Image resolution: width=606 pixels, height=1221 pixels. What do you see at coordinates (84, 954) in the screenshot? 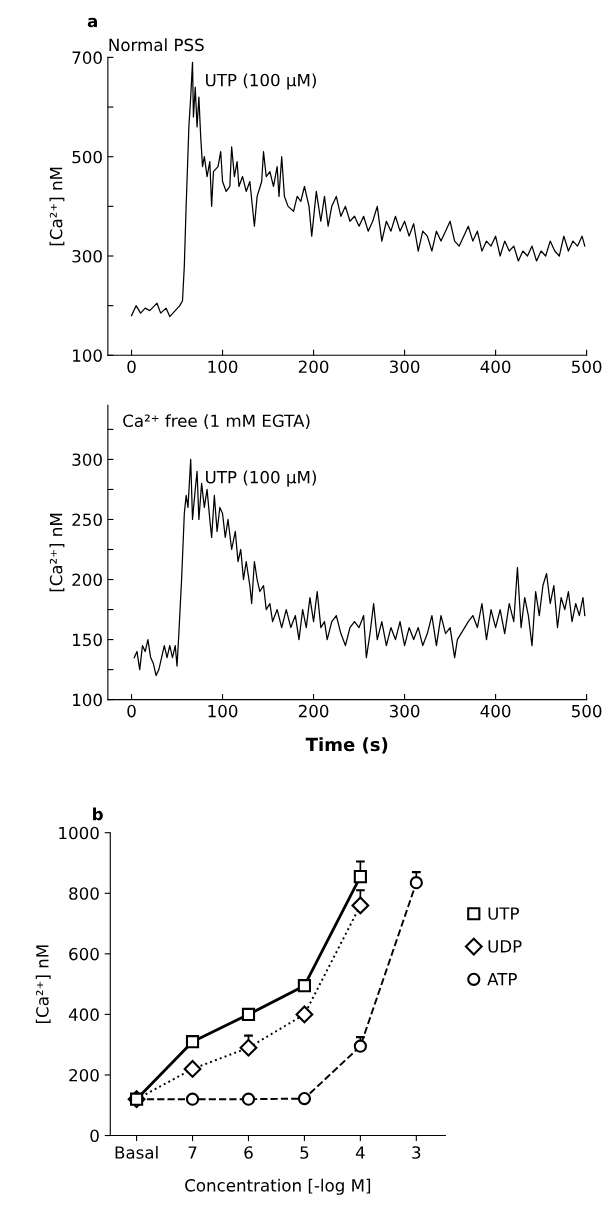
I see `y-tick-label: 600` at bounding box center [84, 954].